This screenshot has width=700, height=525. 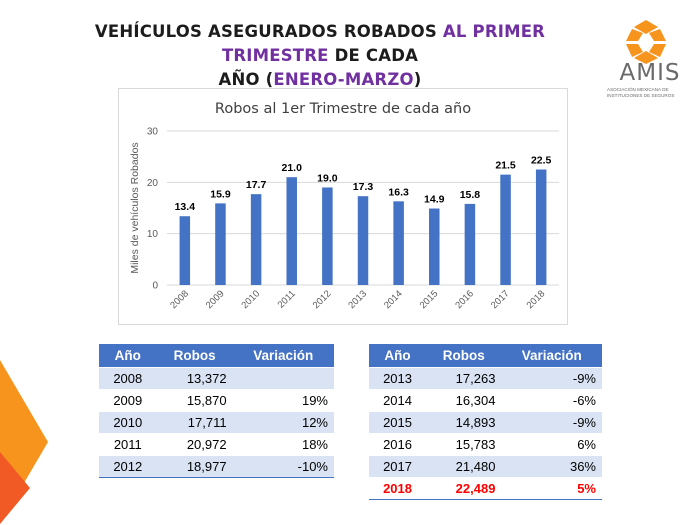 What do you see at coordinates (322, 299) in the screenshot?
I see `x-tick-label: 2012` at bounding box center [322, 299].